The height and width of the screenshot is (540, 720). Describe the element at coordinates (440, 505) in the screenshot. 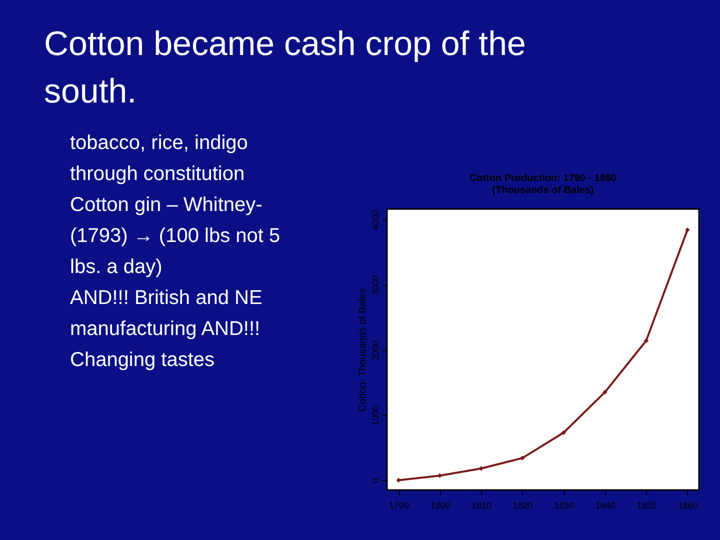

I see `x-tick-label: 1800` at that location.